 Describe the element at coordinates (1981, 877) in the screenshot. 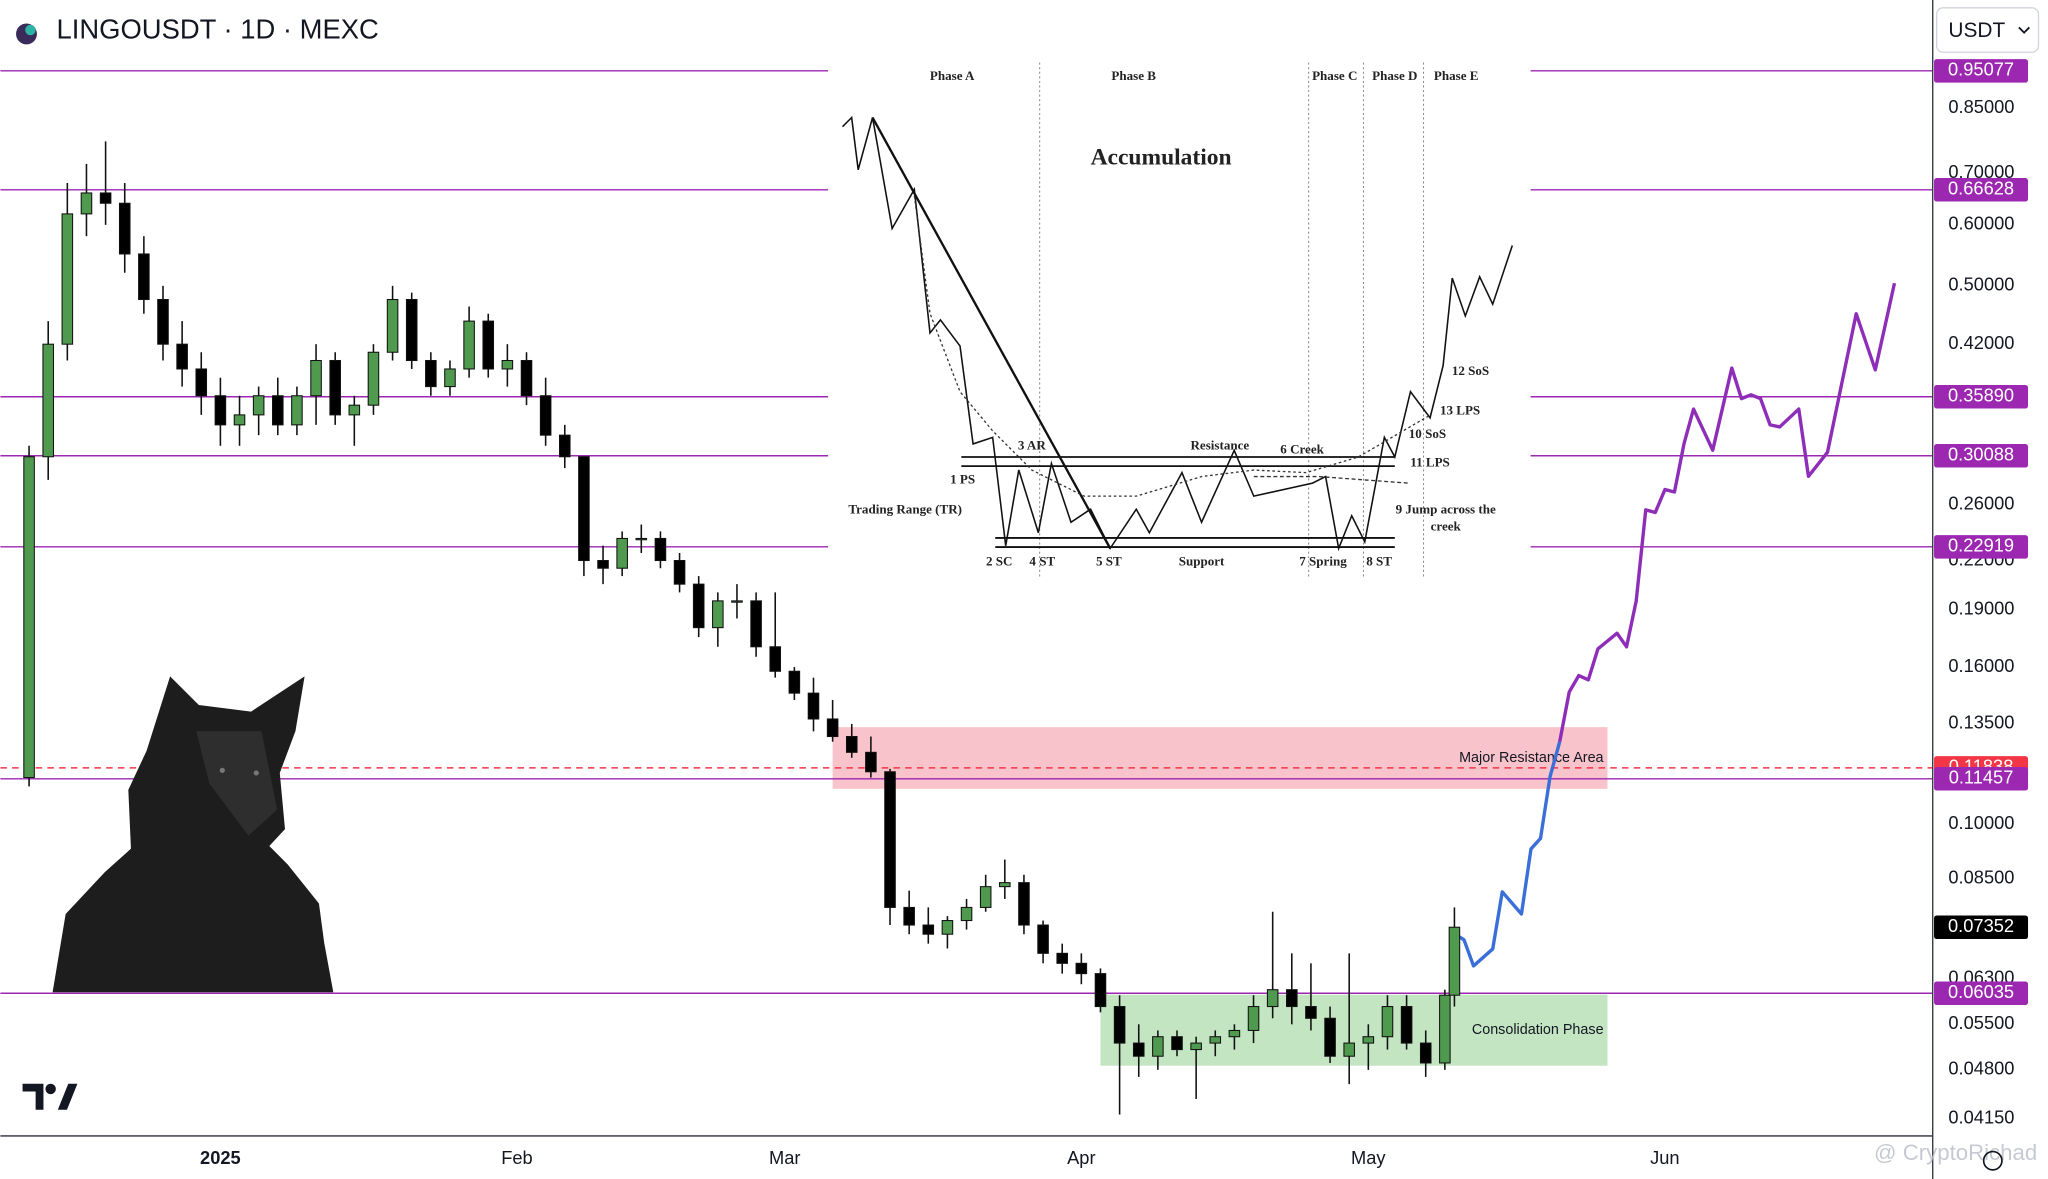

I see `y-tick-label: 0.08500` at that location.